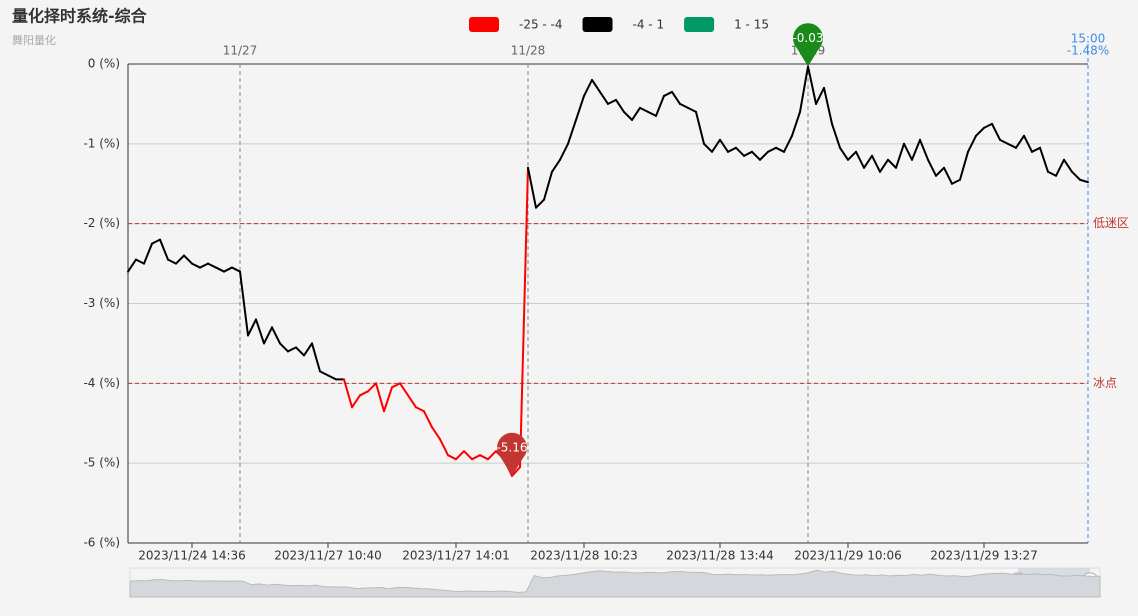  Describe the element at coordinates (511, 447) in the screenshot. I see `pin-label: -5.16` at that location.